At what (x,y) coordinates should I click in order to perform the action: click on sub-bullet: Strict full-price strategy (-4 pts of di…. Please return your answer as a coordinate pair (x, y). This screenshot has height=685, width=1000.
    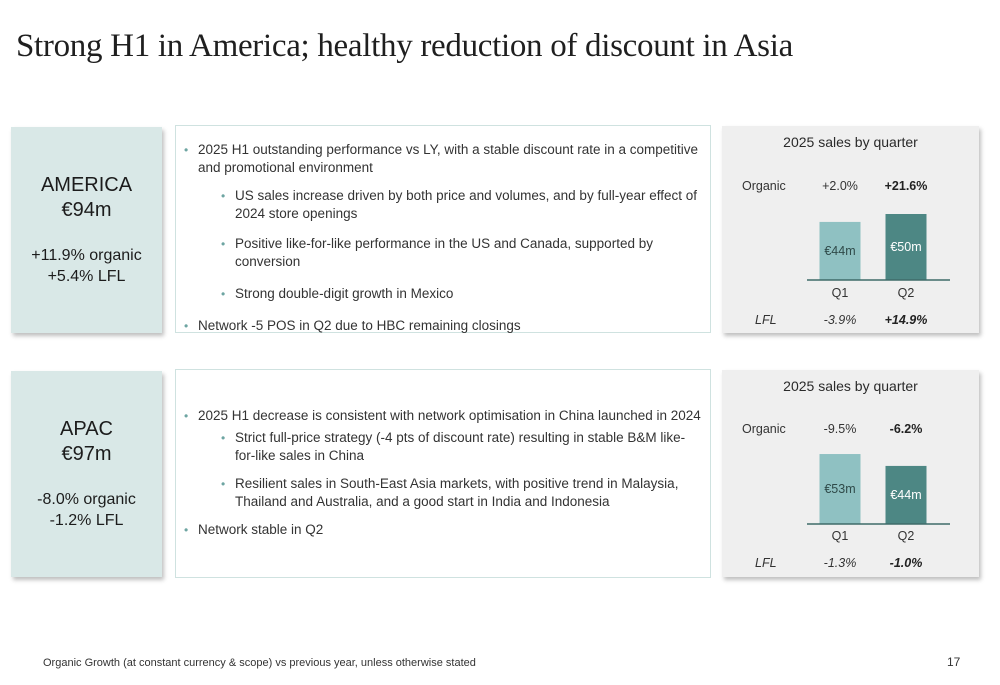
    Looking at the image, I should click on (440, 447).